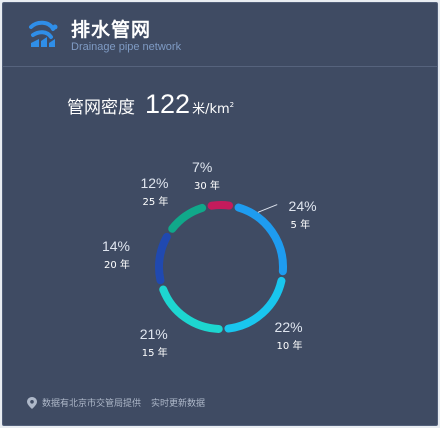  Describe the element at coordinates (302, 206) in the screenshot. I see `segment-percent-label: 24%` at that location.